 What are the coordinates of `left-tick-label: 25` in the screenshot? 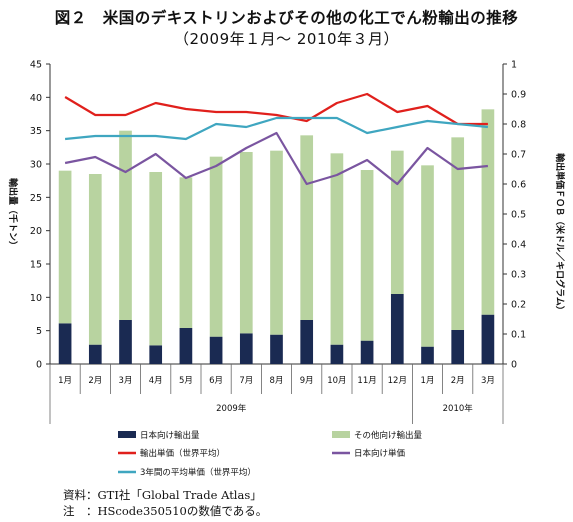 It's located at (36, 198).